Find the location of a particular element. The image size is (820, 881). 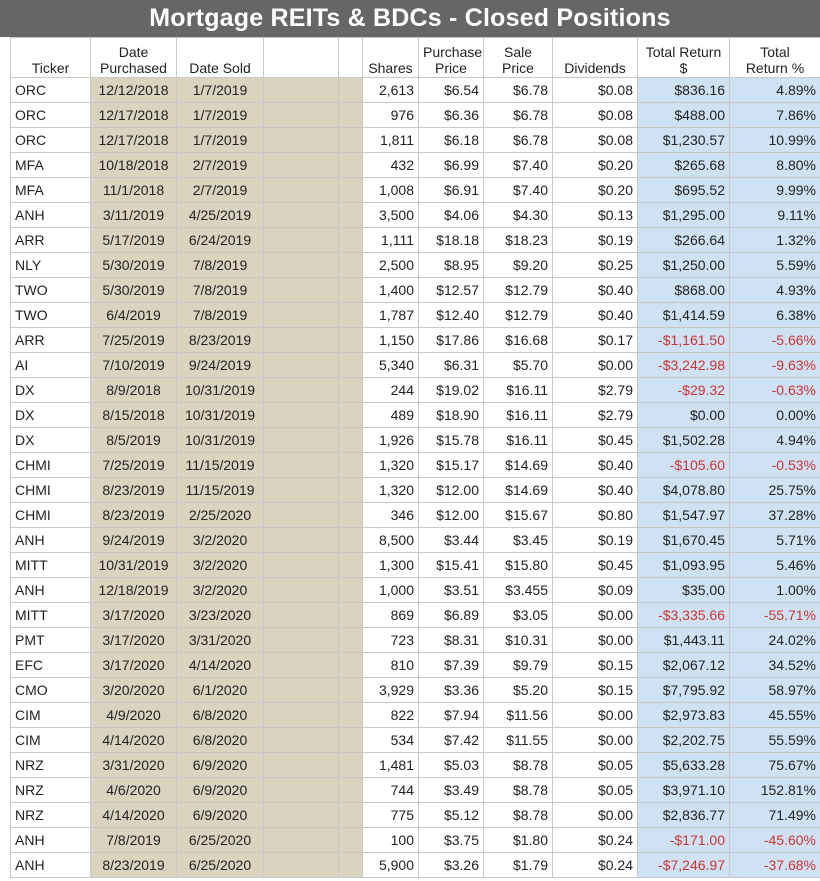

cell-shares: 244 is located at coordinates (390, 390).